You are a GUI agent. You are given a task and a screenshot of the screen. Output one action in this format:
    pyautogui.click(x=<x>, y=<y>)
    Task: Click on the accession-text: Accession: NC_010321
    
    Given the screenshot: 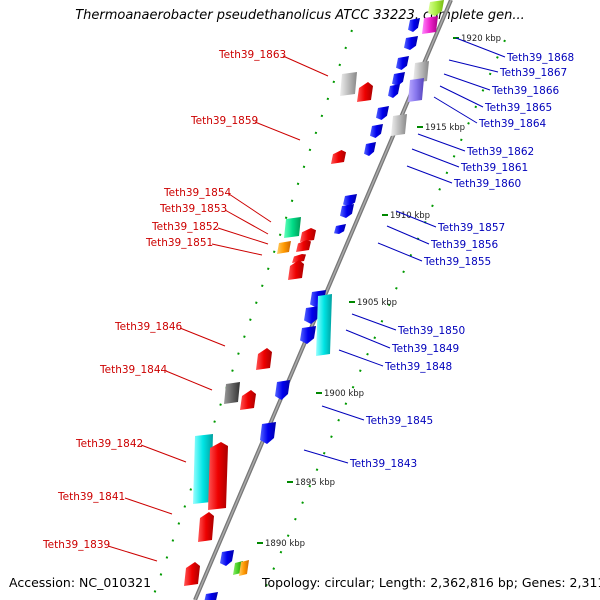 What is the action you would take?
    pyautogui.click(x=80, y=582)
    